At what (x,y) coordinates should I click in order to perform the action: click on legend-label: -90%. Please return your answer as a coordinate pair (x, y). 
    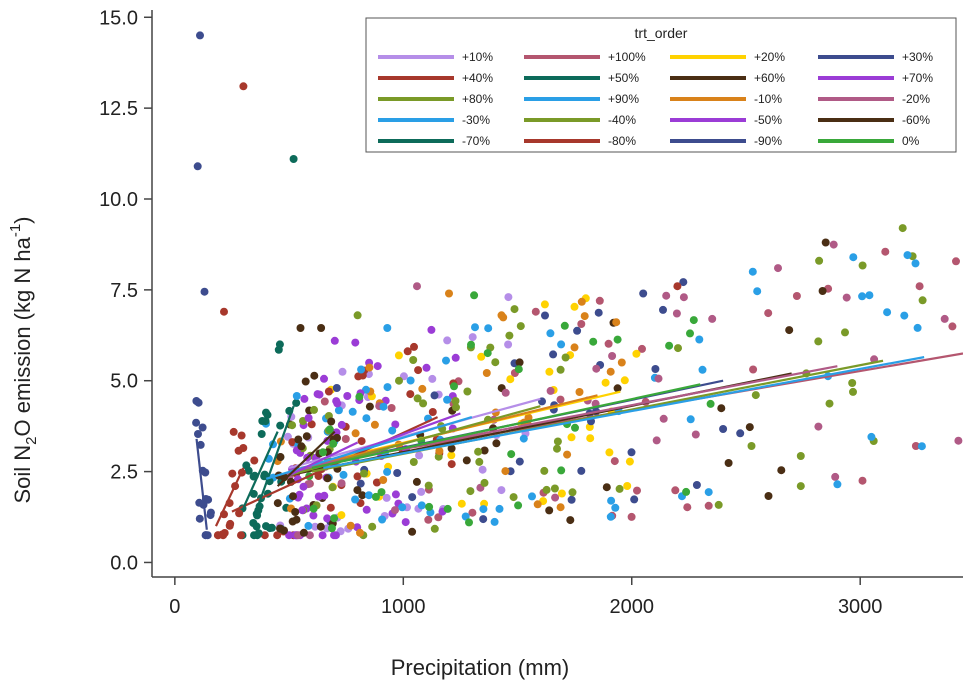
    Looking at the image, I should click on (768, 141).